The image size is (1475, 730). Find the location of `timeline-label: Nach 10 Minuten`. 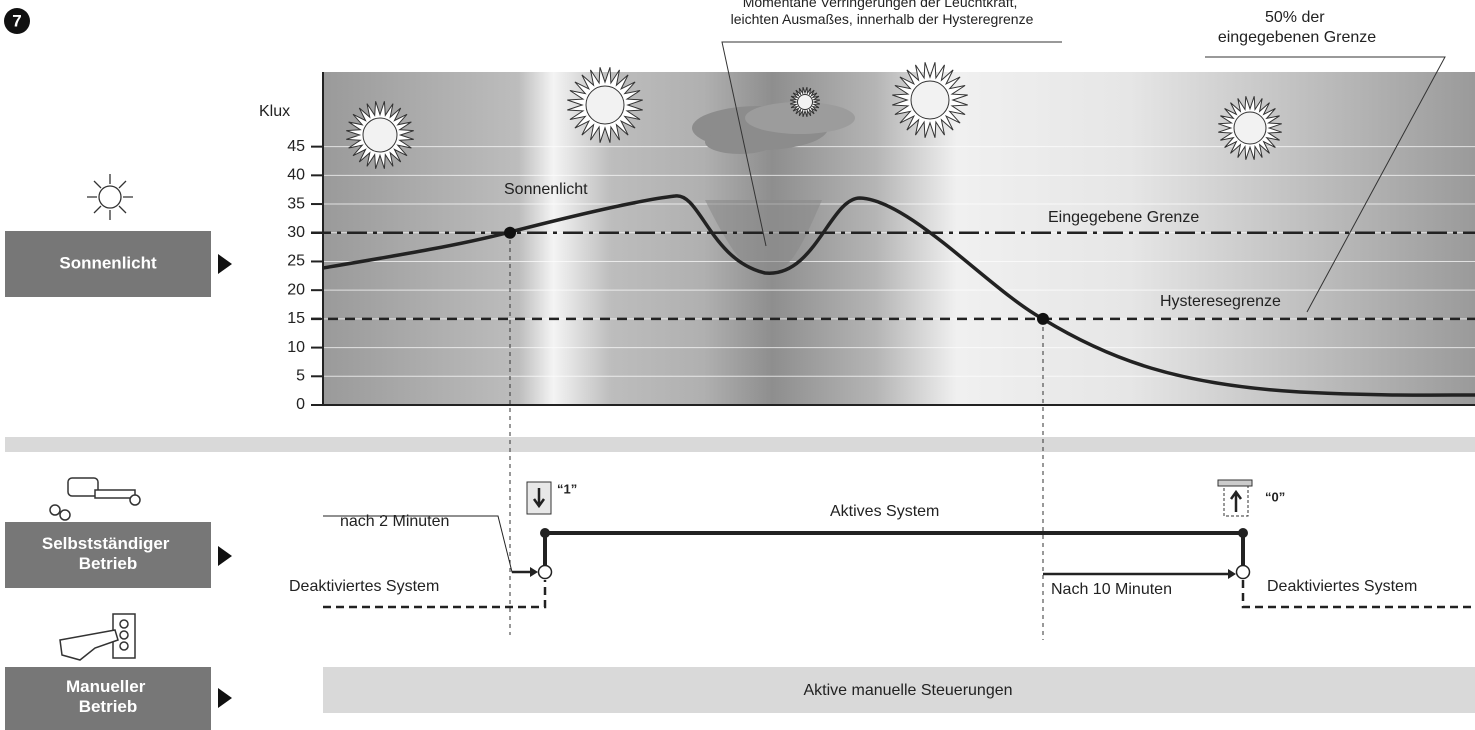

timeline-label: Nach 10 Minuten is located at coordinates (1111, 589).